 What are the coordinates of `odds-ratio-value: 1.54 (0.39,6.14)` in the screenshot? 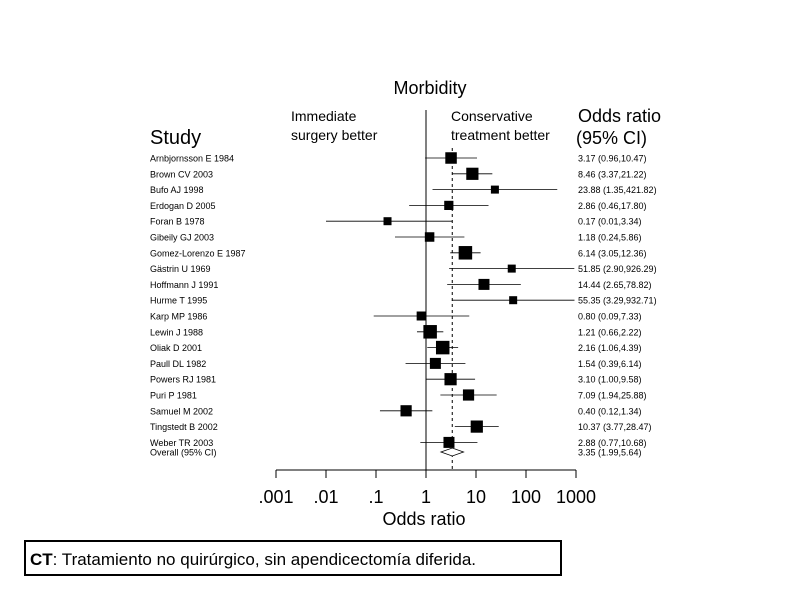 It's located at (610, 364).